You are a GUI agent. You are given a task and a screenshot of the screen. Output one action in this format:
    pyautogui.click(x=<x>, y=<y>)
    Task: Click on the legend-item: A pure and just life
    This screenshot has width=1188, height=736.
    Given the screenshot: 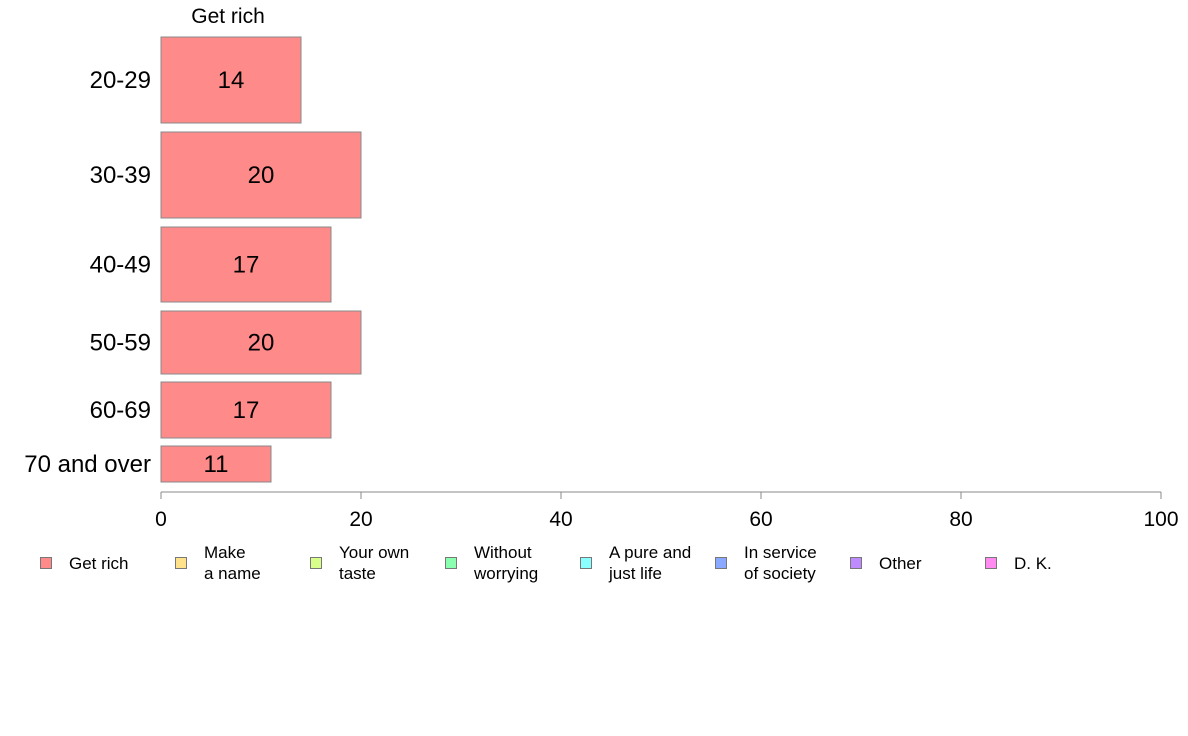 What is the action you would take?
    pyautogui.click(x=635, y=563)
    